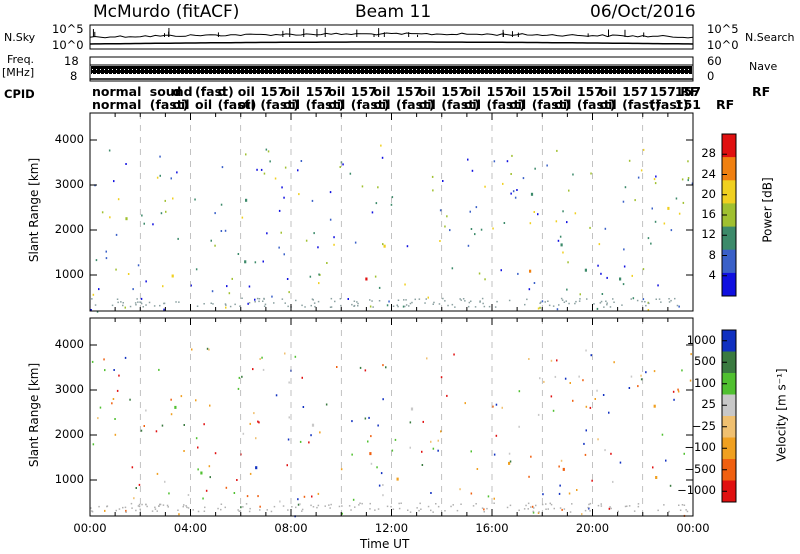  Describe the element at coordinates (427, 104) in the screenshot. I see `cpid-mode-row2: oil` at that location.